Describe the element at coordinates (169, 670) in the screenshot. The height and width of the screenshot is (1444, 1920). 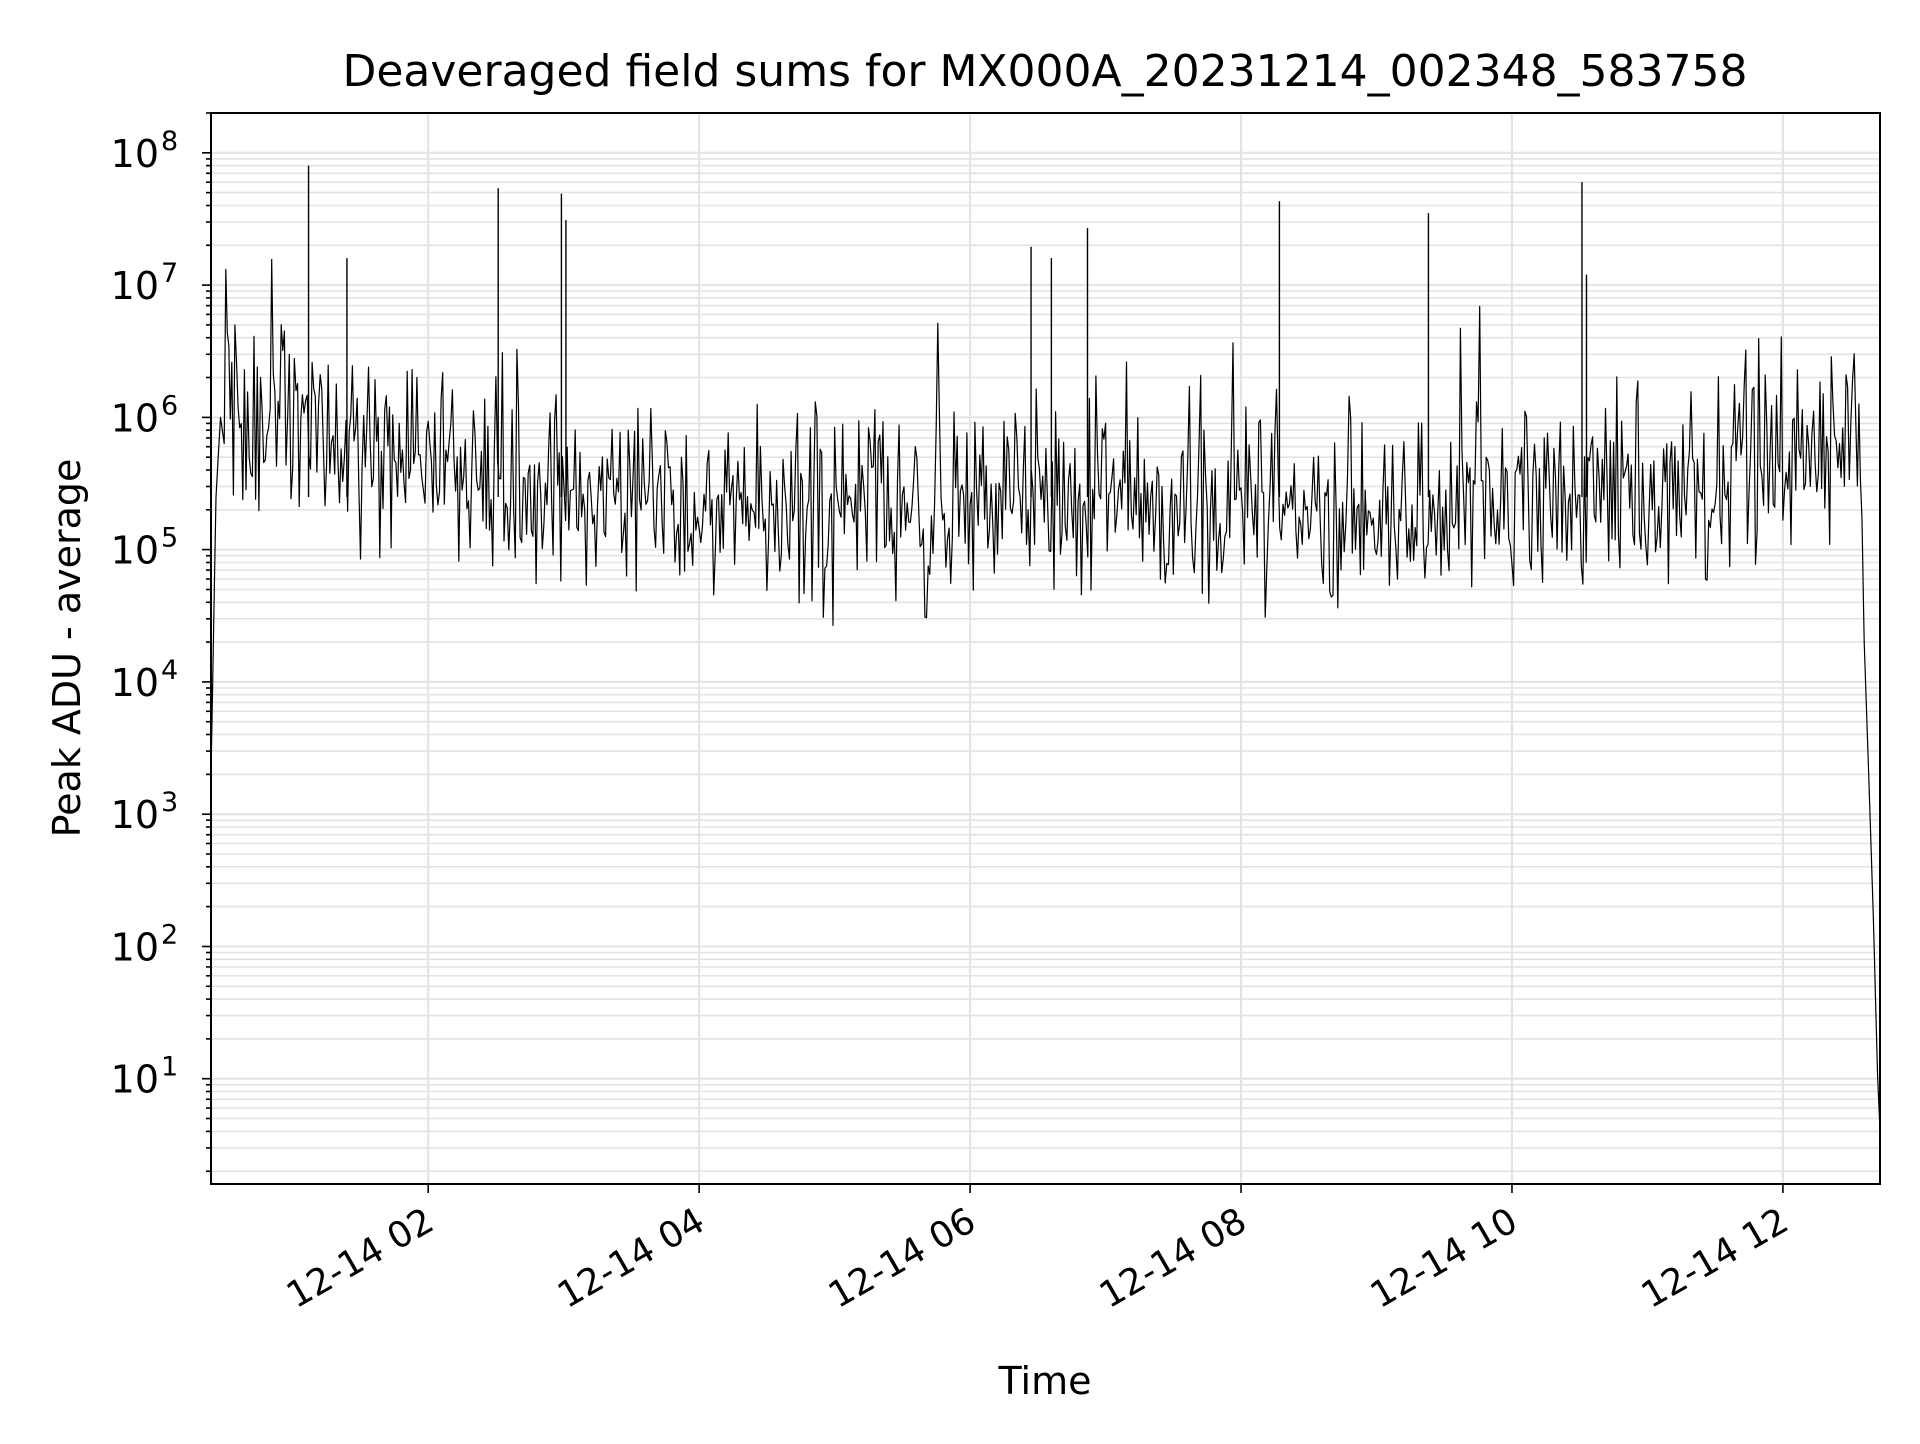
I see `y-tick-exponent: 4` at that location.